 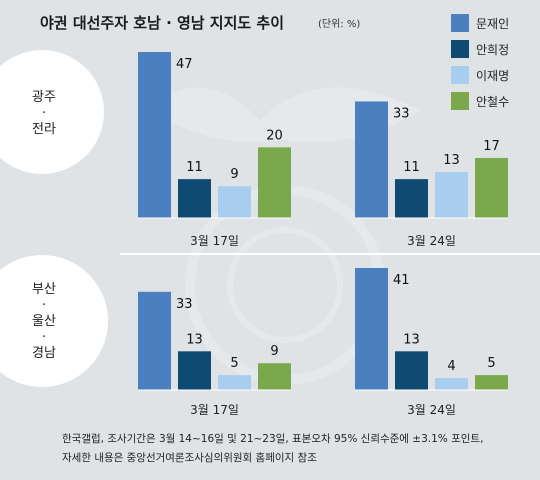 I want to click on value-label-1-0-2: 5, so click(x=234, y=363).